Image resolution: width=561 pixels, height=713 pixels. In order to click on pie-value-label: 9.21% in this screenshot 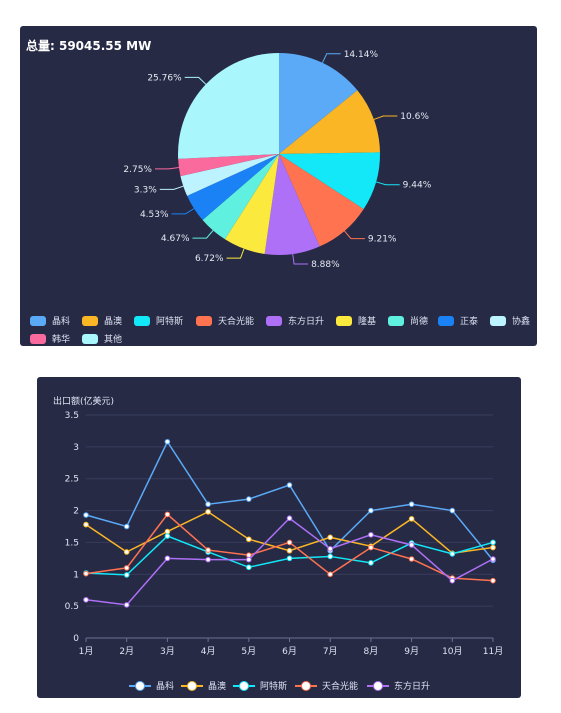, I will do `click(382, 240)`.